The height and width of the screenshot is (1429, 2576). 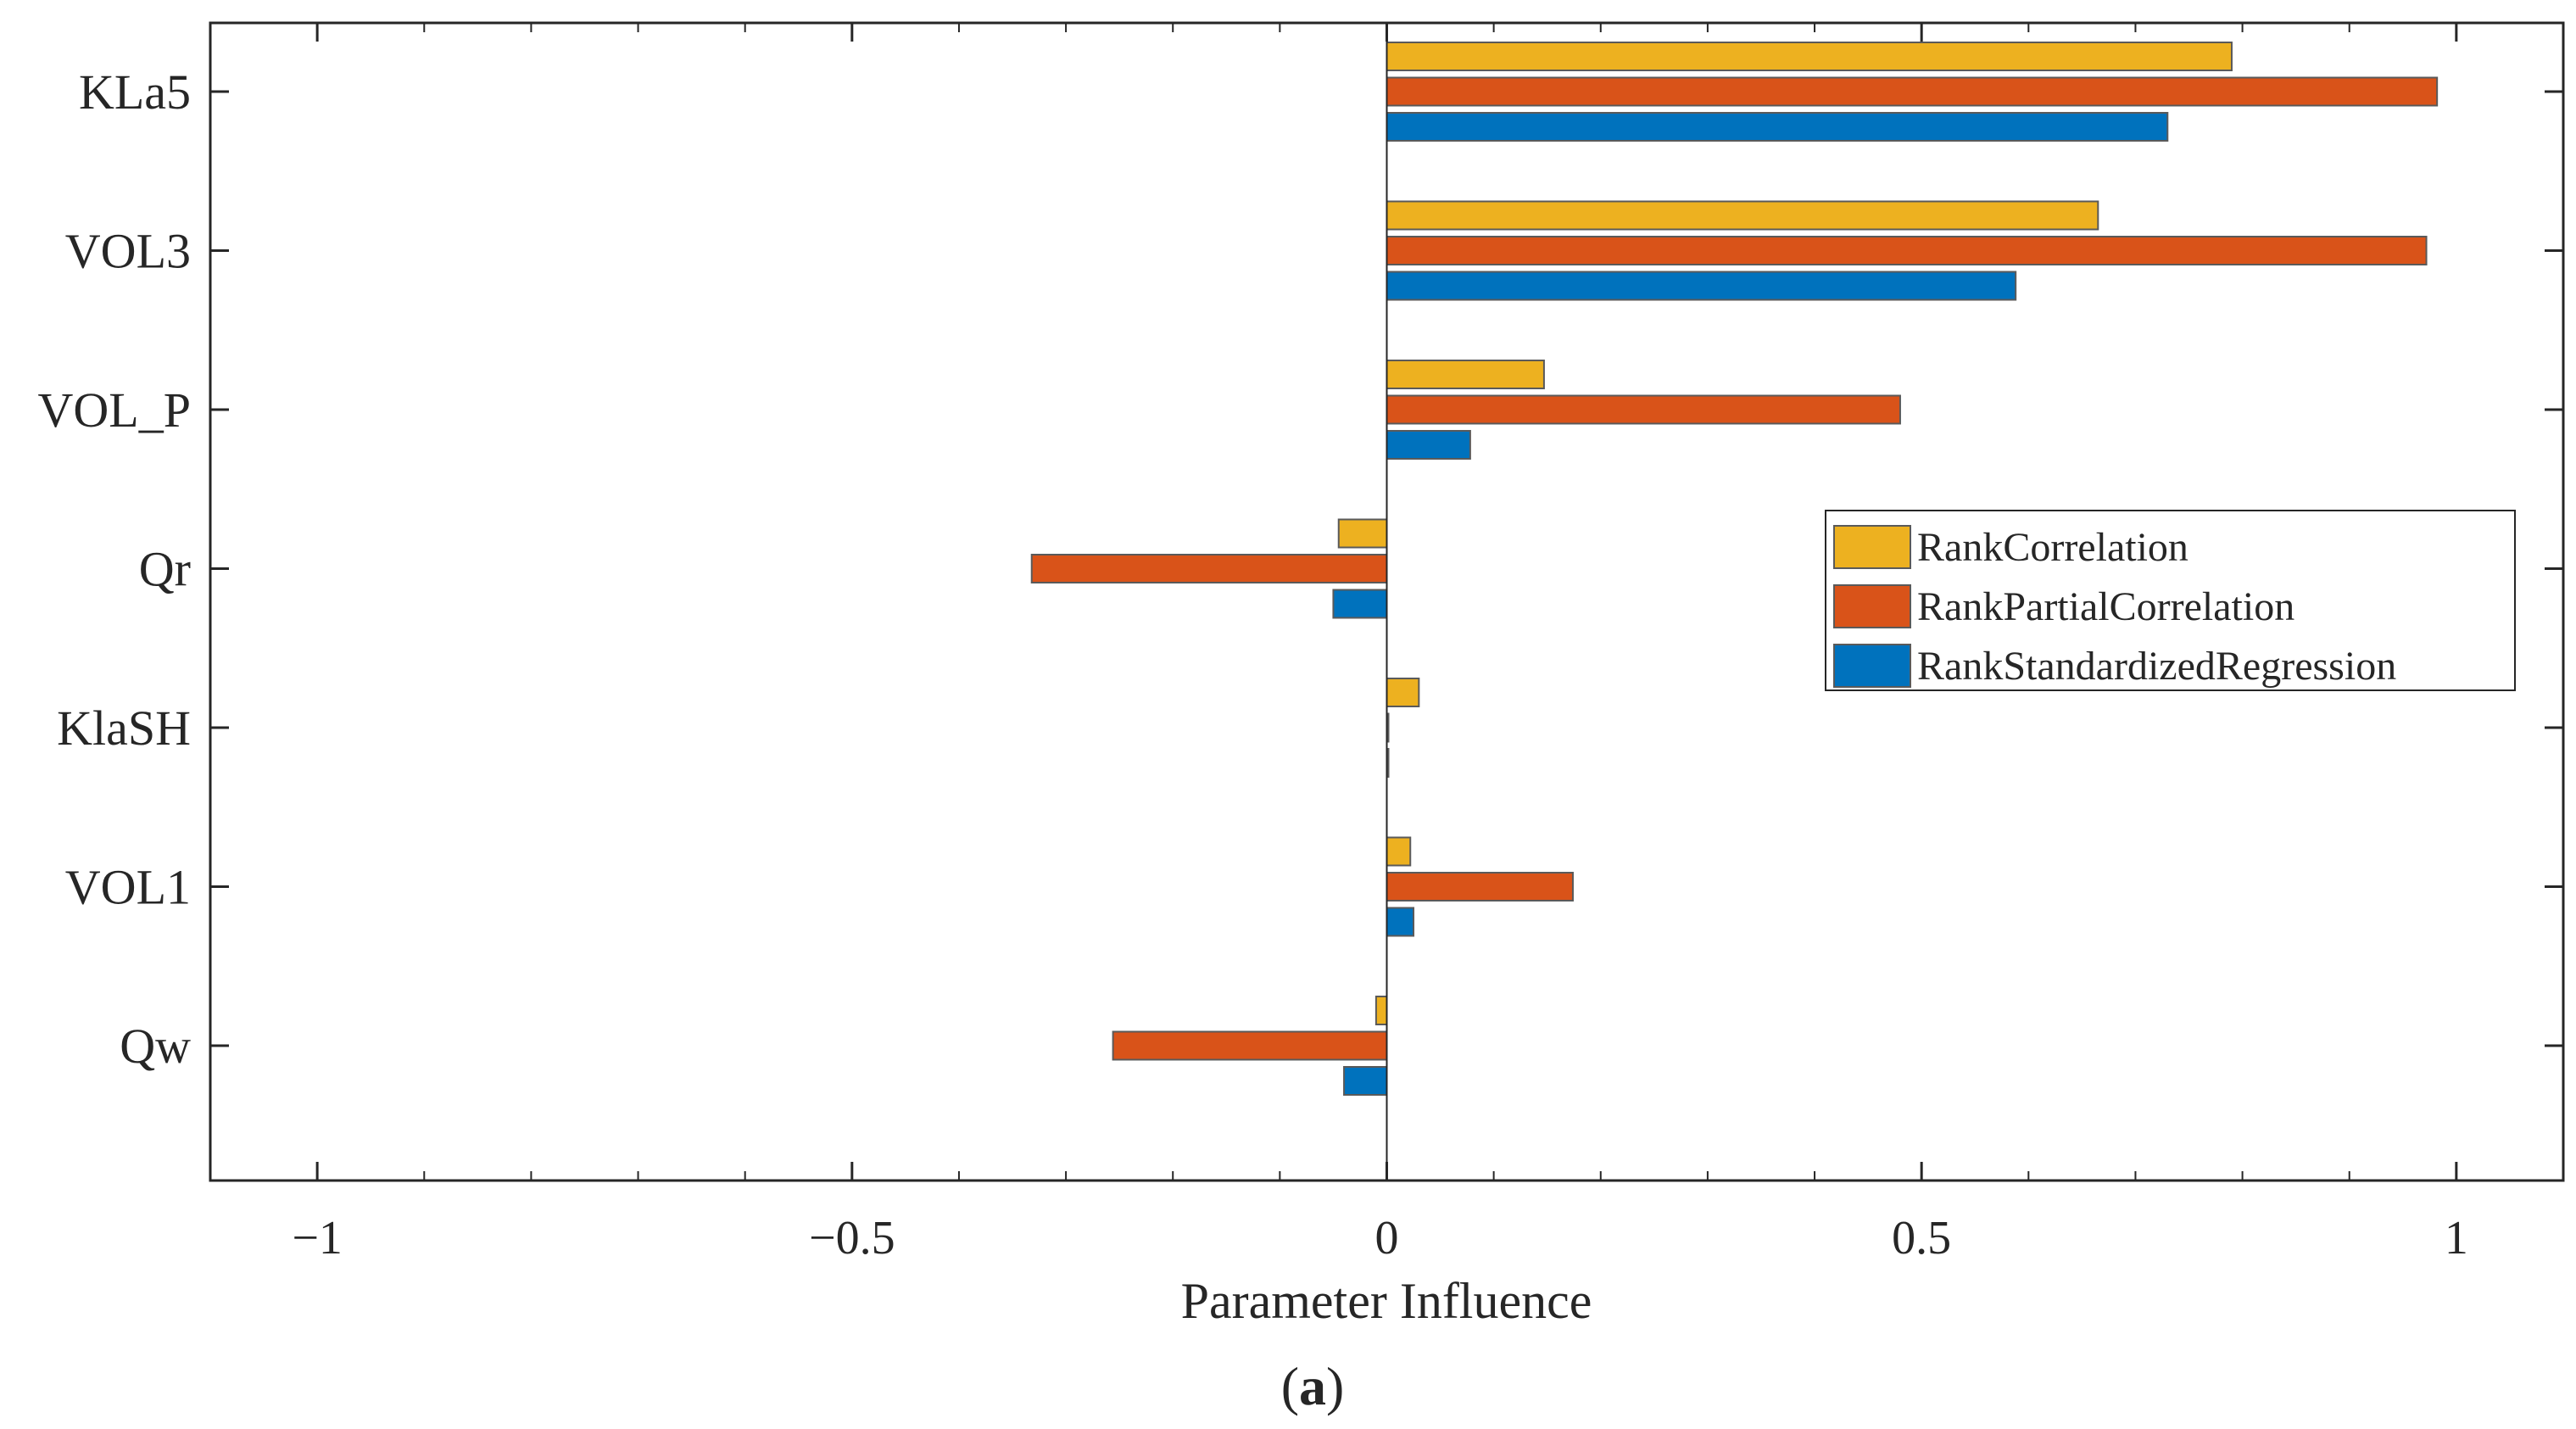 I want to click on legend-swatch-rankcorrelation, so click(x=1872, y=547).